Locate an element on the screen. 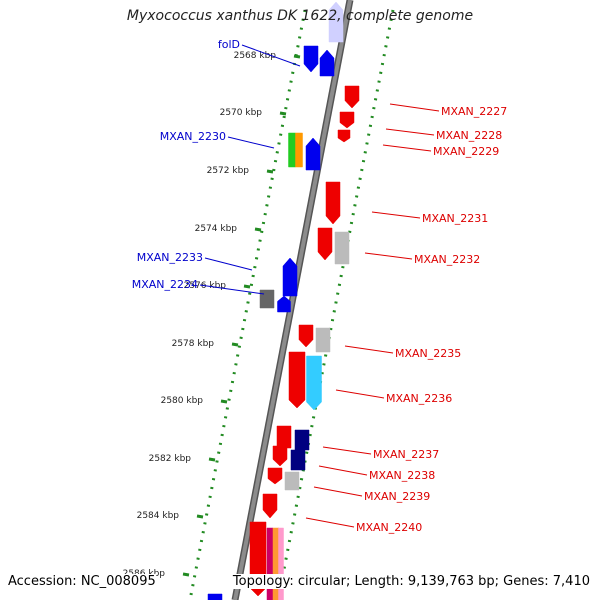 This screenshot has width=600, height=604. feature-2238-navy is located at coordinates (298, 460).